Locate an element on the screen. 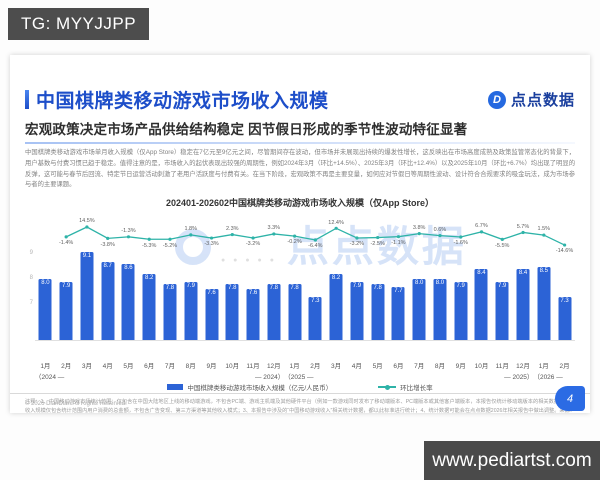 Image resolution: width=600 pixels, height=480 pixels. mom-growth-label: -1.3% is located at coordinates (128, 231).